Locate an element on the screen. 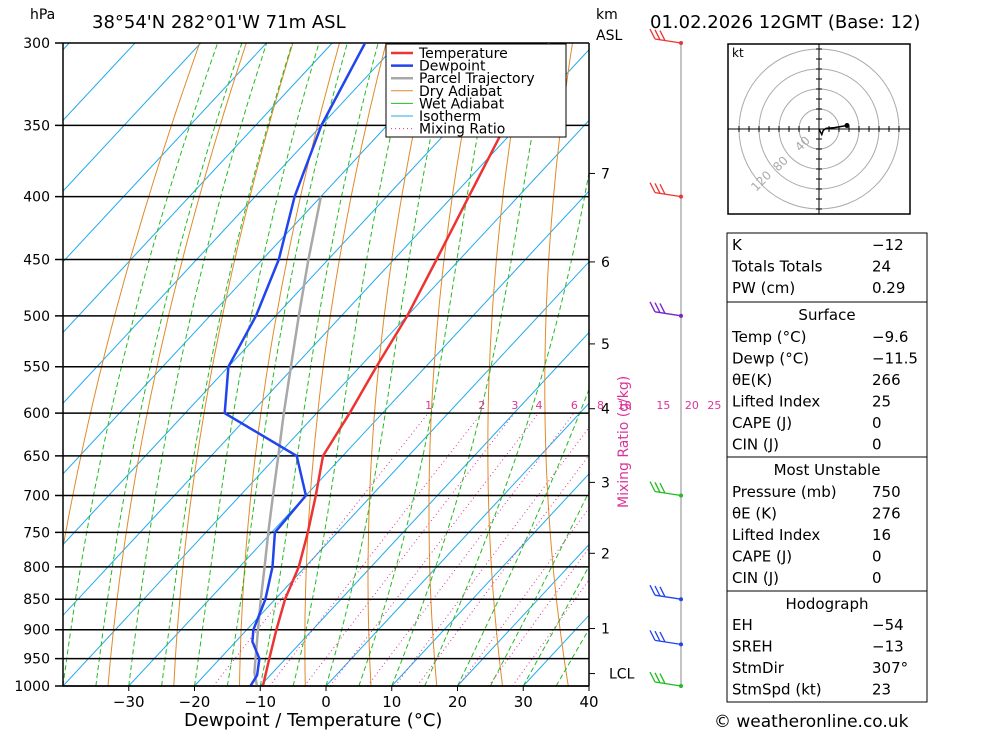 The width and height of the screenshot is (1000, 733). pressure-tick-label: 300 is located at coordinates (36, 44).